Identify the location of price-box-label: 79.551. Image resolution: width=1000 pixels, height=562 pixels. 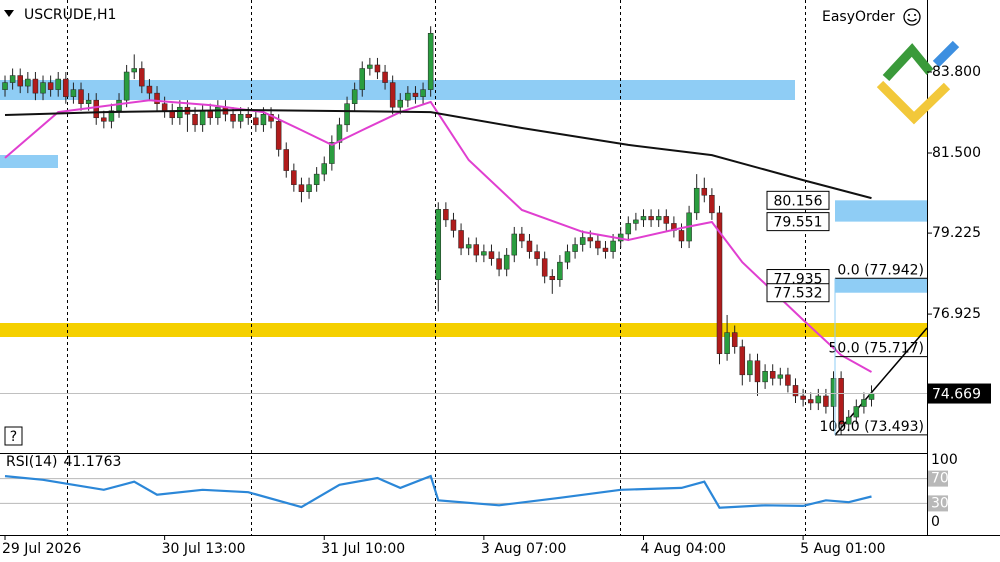
(798, 223).